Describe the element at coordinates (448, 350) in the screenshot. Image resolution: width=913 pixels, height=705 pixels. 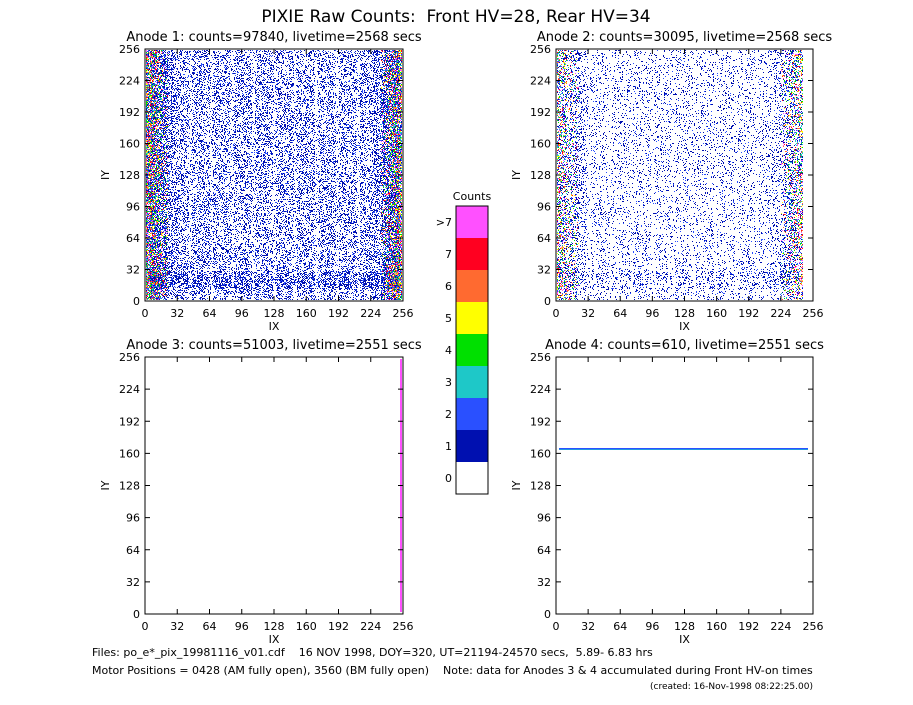
I see `colorbar-label: 4` at that location.